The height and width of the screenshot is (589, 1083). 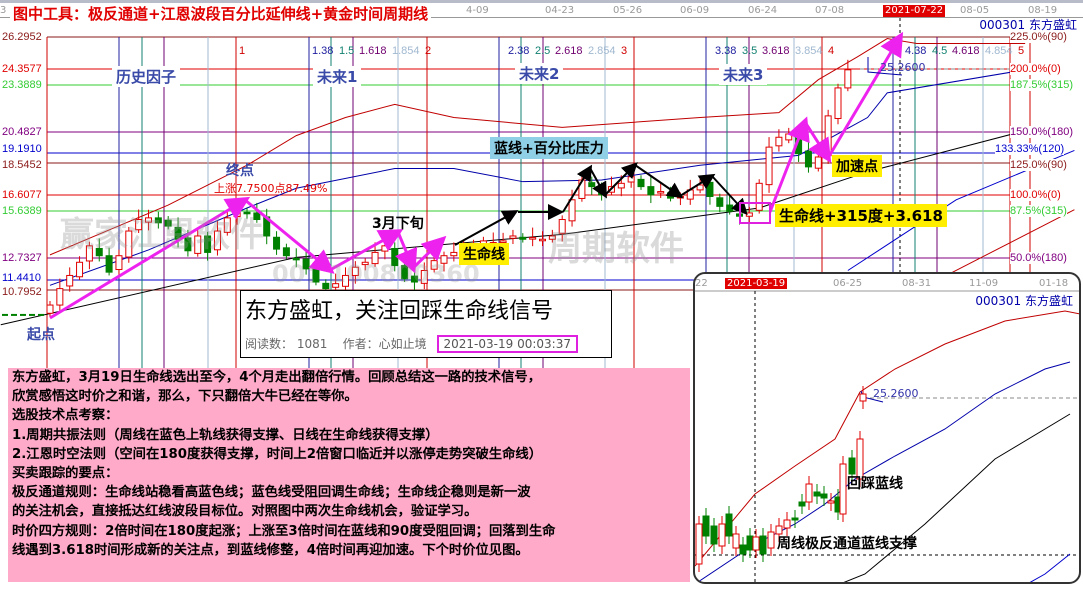 I want to click on date-tick: 08-05, so click(x=975, y=10).